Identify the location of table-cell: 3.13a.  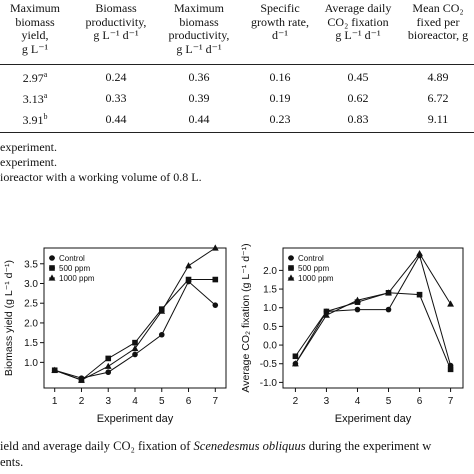
(35, 99).